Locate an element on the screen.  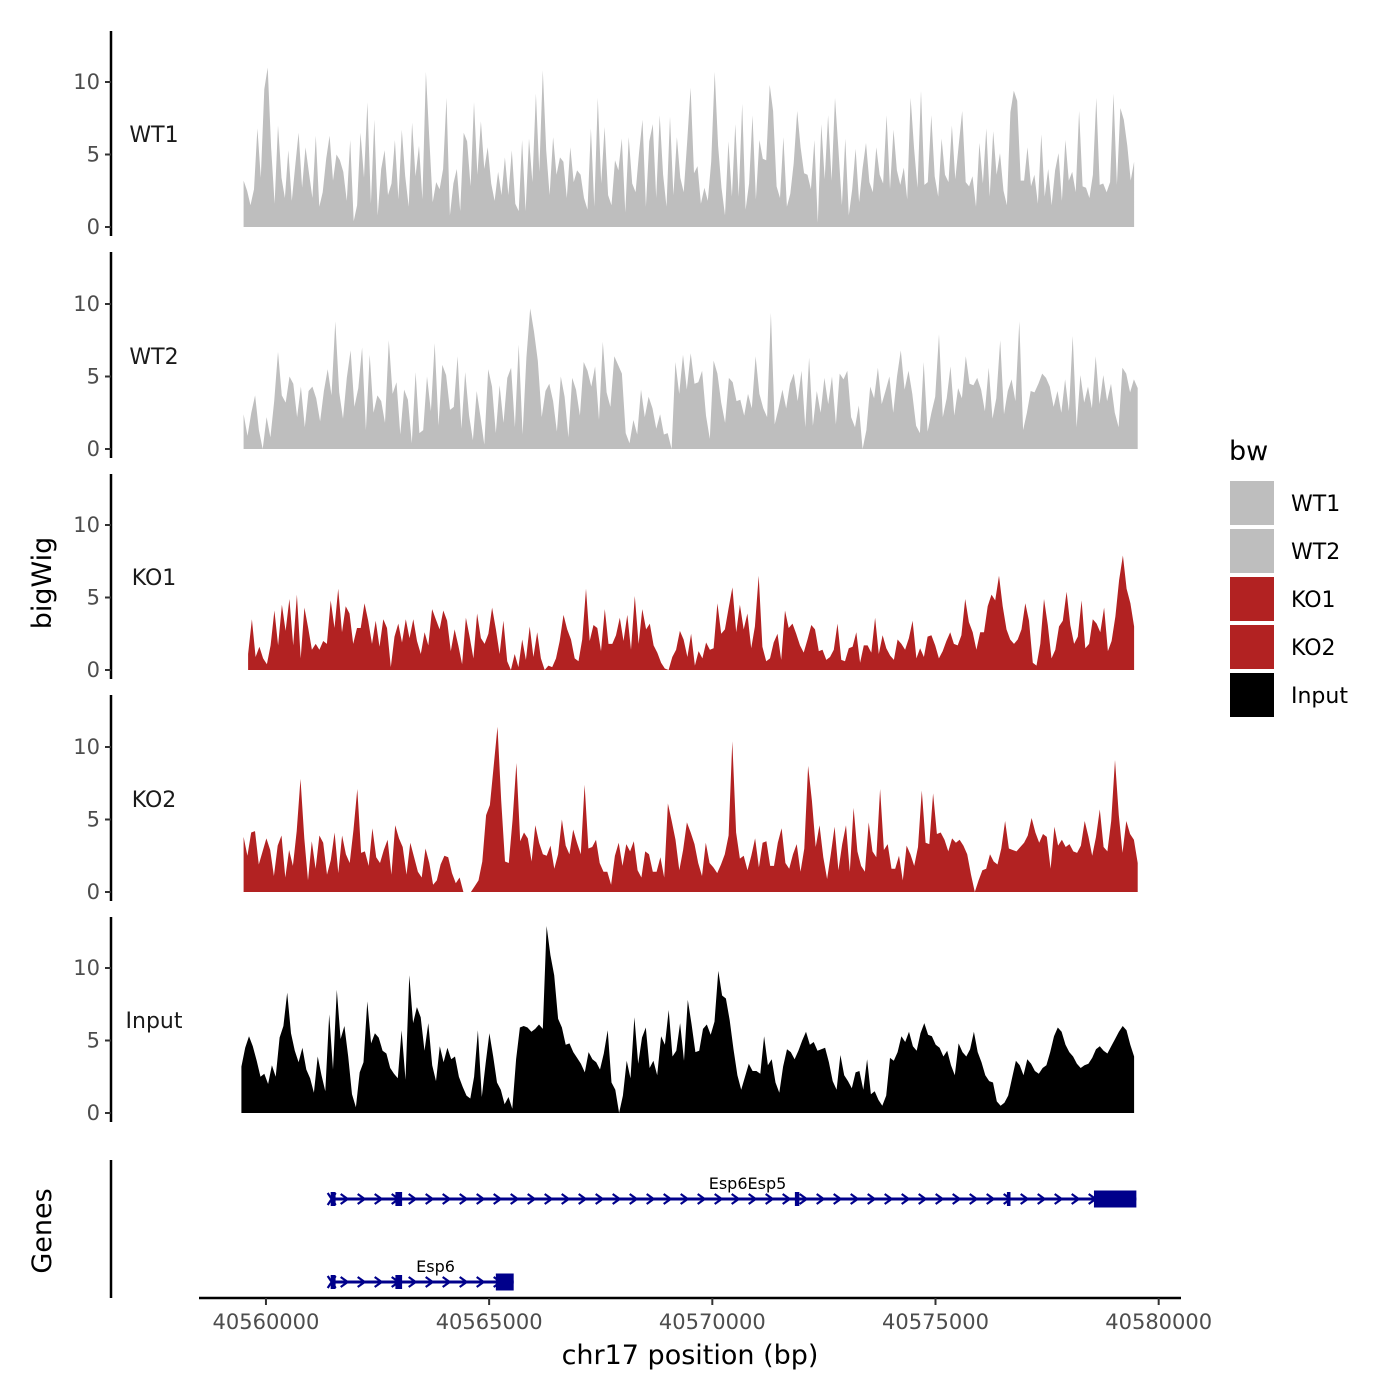
legend-swatch-ko1 is located at coordinates (1252, 599).